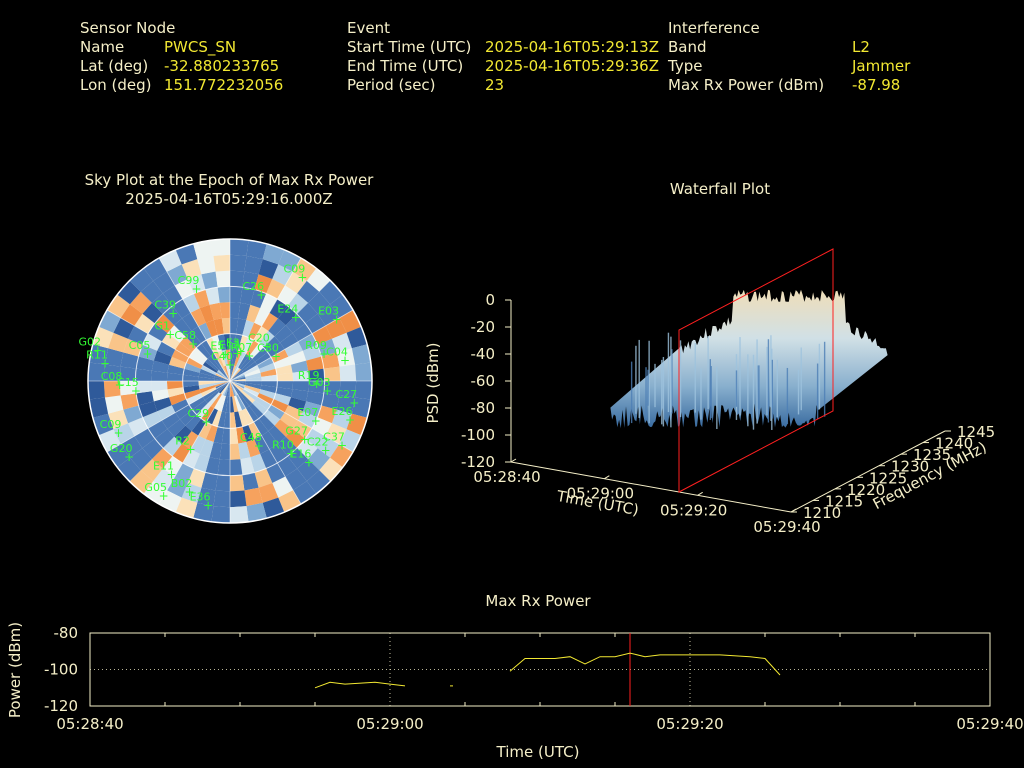  What do you see at coordinates (283, 445) in the screenshot?
I see `skyplot-satellite-label: R10` at bounding box center [283, 445].